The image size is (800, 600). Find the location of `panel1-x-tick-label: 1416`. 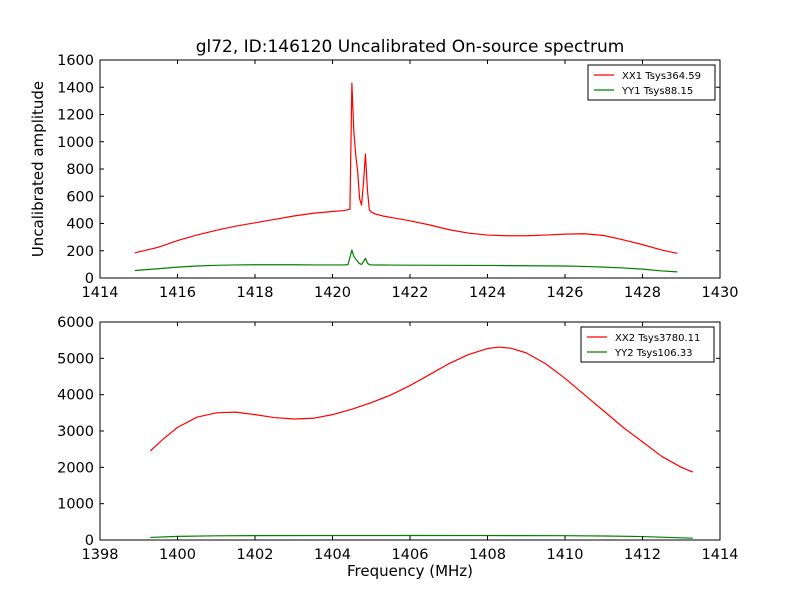

panel1-x-tick-label: 1416 is located at coordinates (177, 293).